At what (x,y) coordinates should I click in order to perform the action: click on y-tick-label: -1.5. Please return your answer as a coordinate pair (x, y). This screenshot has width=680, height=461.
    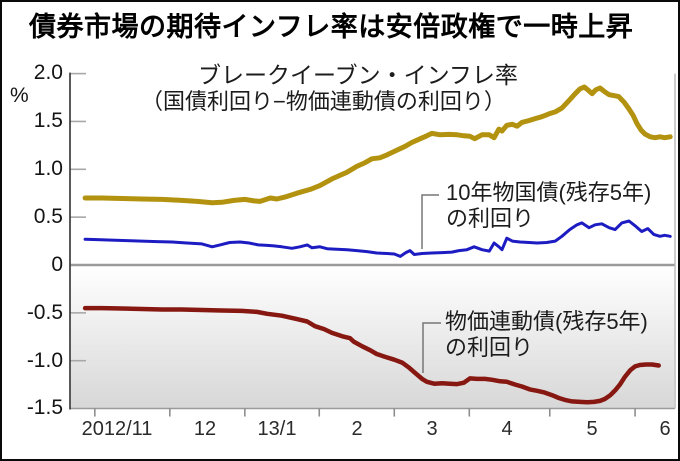
    Looking at the image, I should click on (44, 407).